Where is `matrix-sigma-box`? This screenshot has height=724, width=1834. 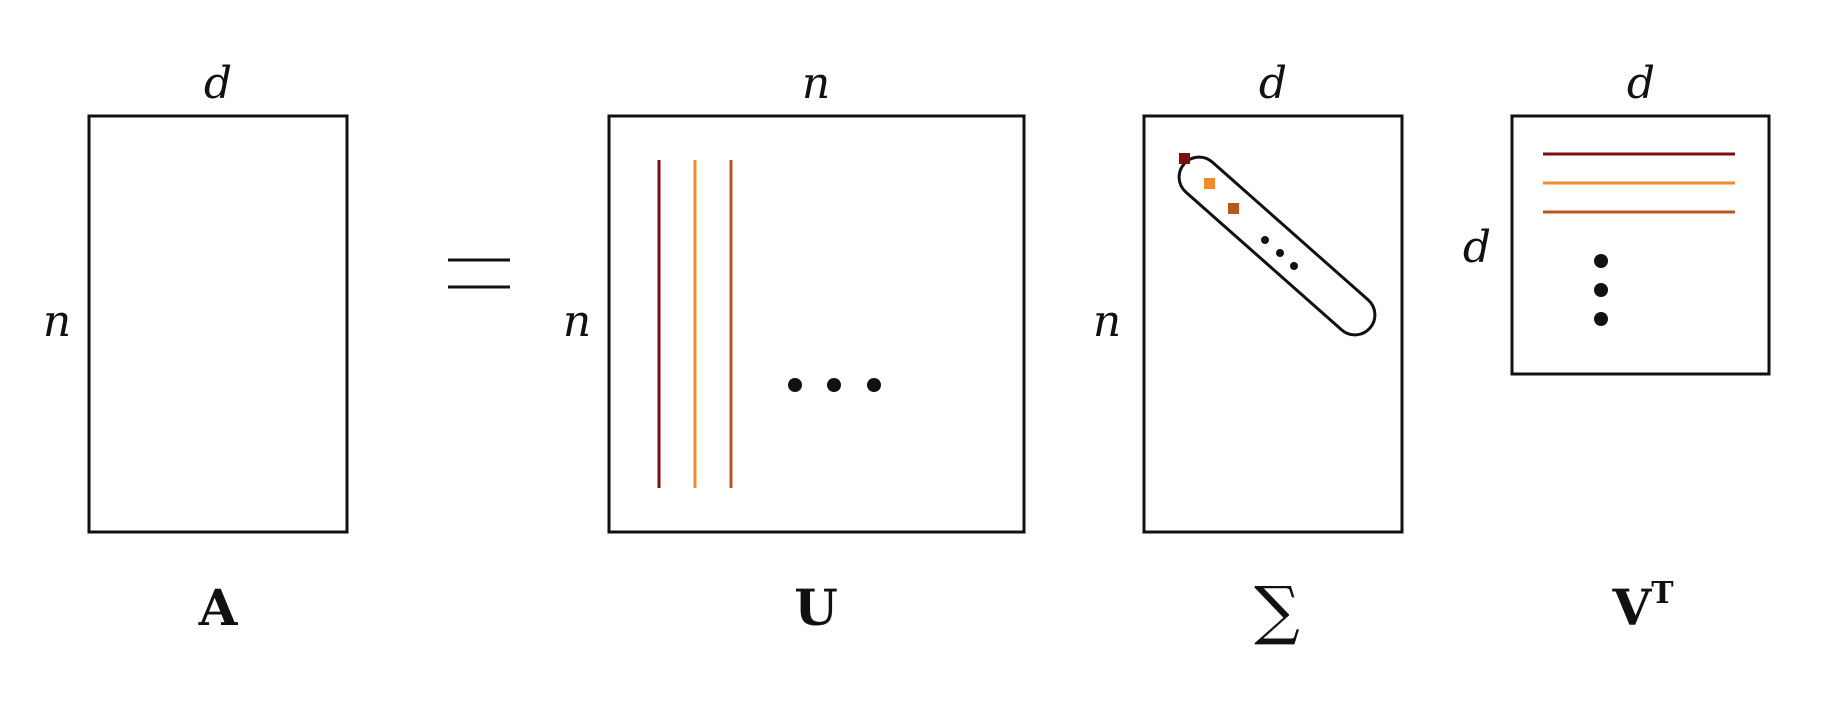 matrix-sigma-box is located at coordinates (1273, 324).